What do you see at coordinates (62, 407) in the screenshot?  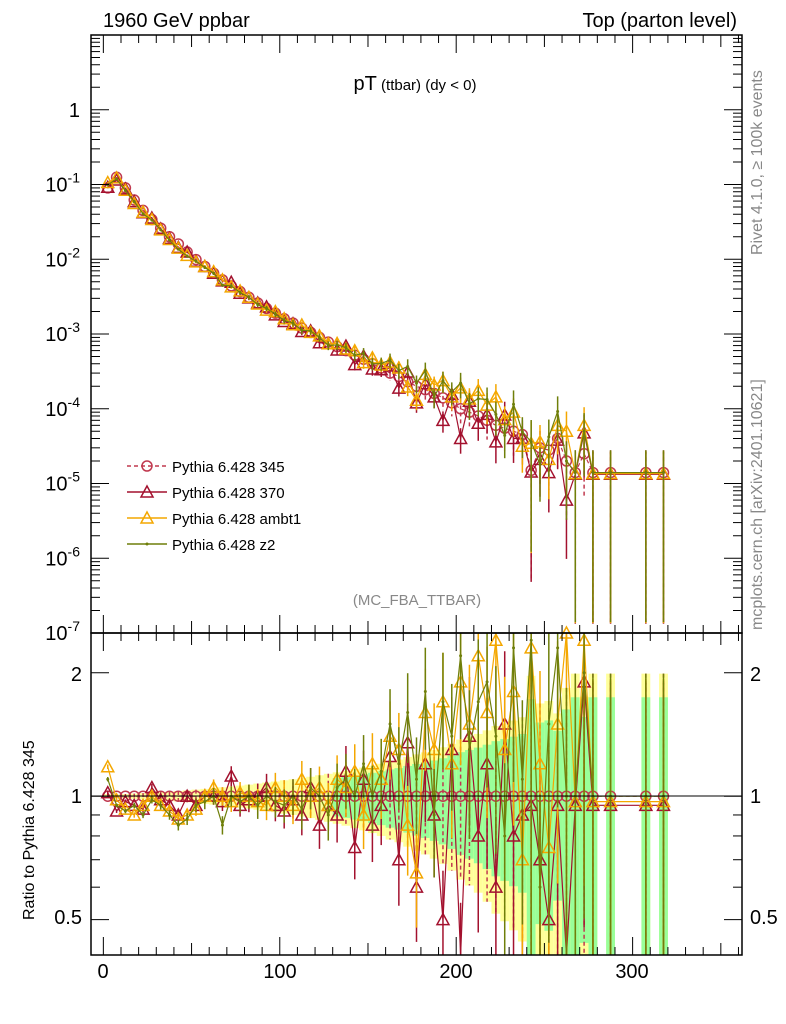 I see `y-tick-label: 10⁻⁴` at bounding box center [62, 407].